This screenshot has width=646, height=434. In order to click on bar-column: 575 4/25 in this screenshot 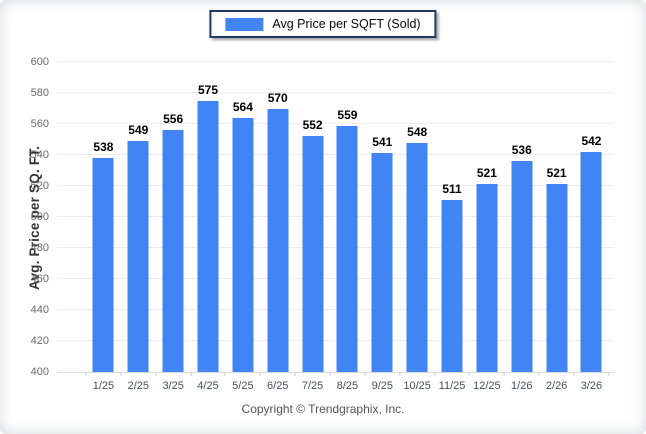, I will do `click(208, 227)`.